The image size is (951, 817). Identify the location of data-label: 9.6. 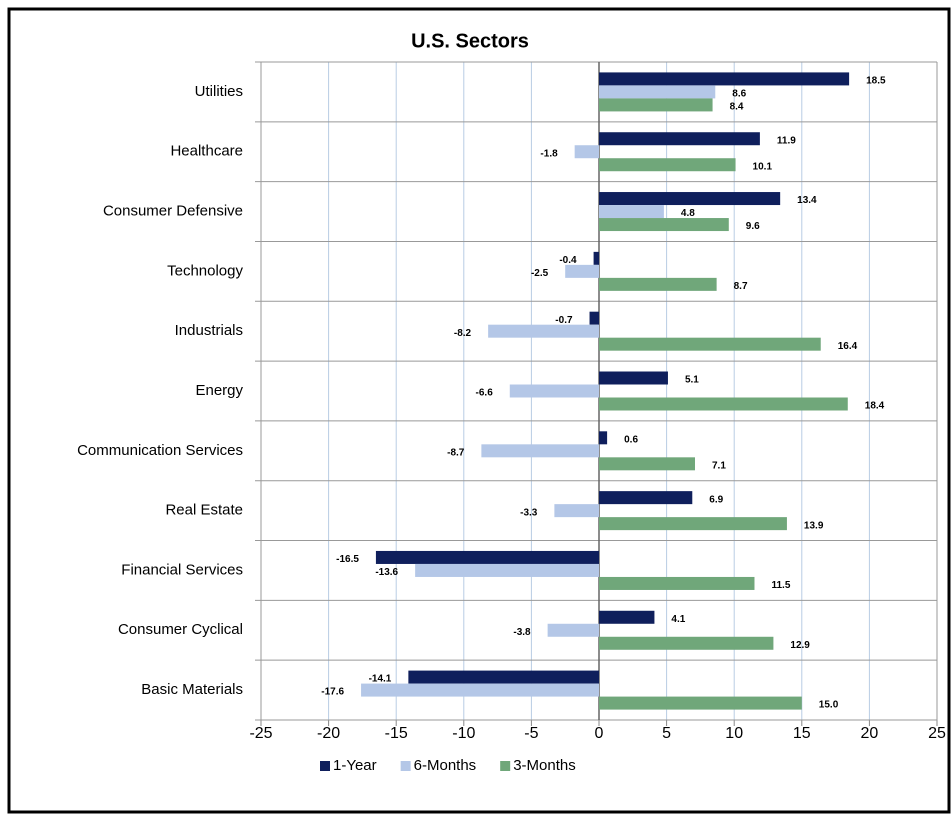
(753, 226).